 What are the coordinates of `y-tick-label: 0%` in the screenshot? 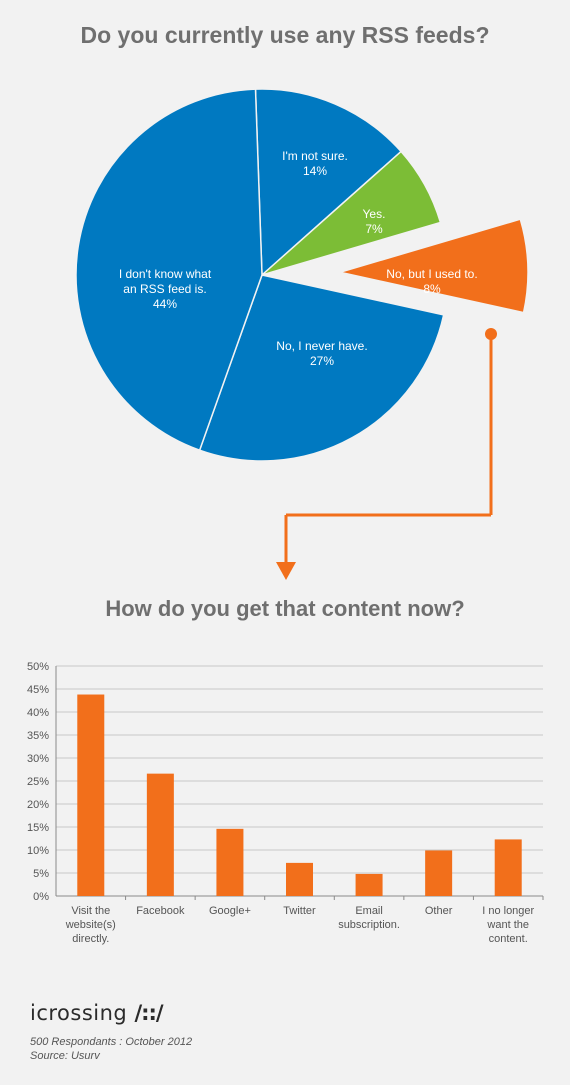 It's located at (41, 897).